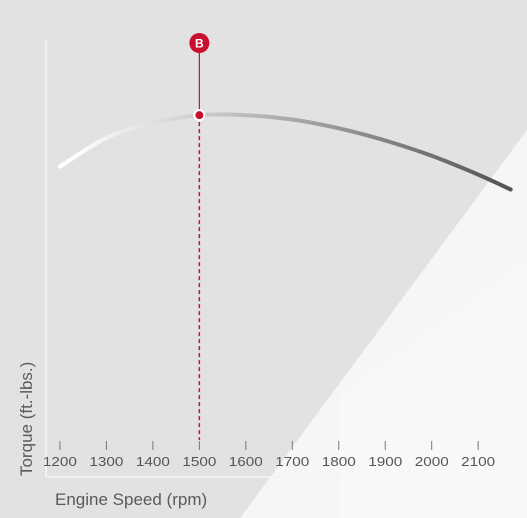 The height and width of the screenshot is (518, 527). I want to click on x-tick-label-1700: 1700, so click(292, 461).